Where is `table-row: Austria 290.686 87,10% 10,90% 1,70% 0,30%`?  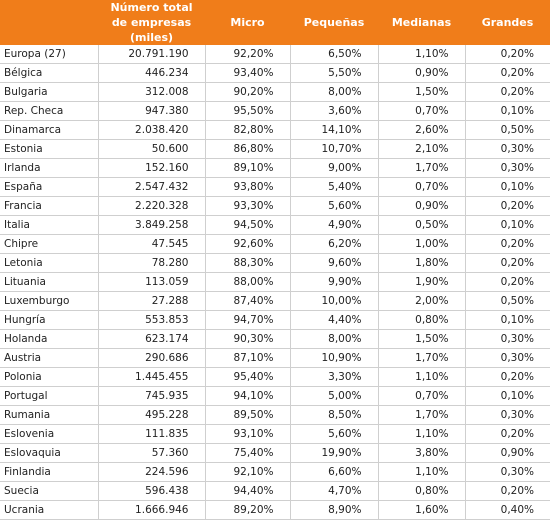 table-row: Austria 290.686 87,10% 10,90% 1,70% 0,30% is located at coordinates (275, 358).